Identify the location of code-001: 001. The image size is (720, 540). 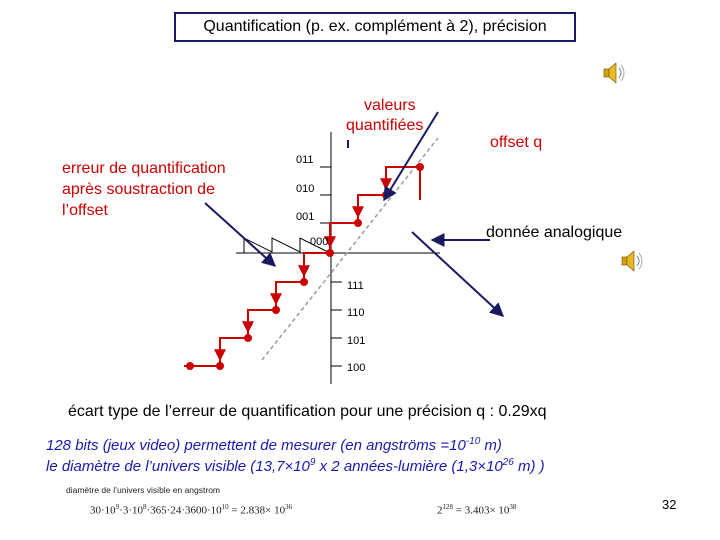
(305, 217).